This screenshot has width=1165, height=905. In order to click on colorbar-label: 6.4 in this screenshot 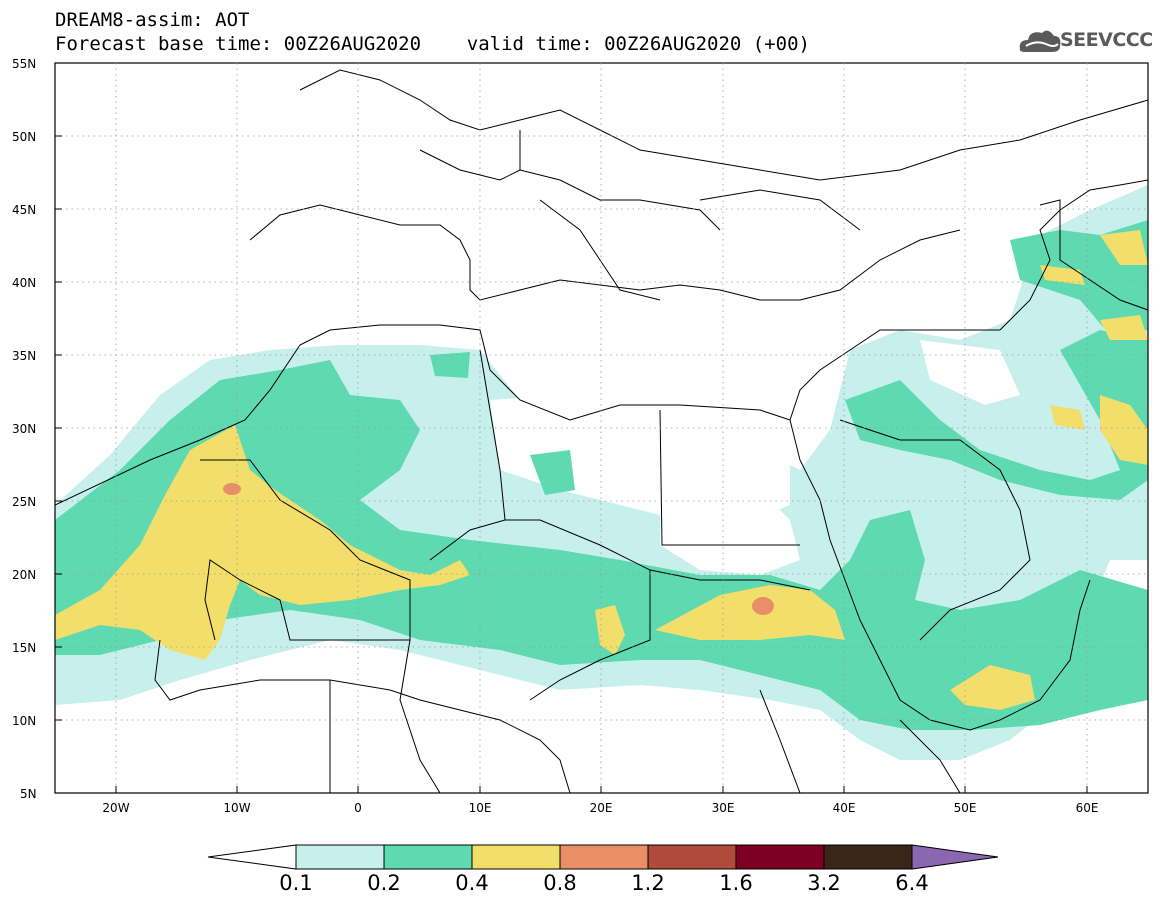, I will do `click(912, 883)`.